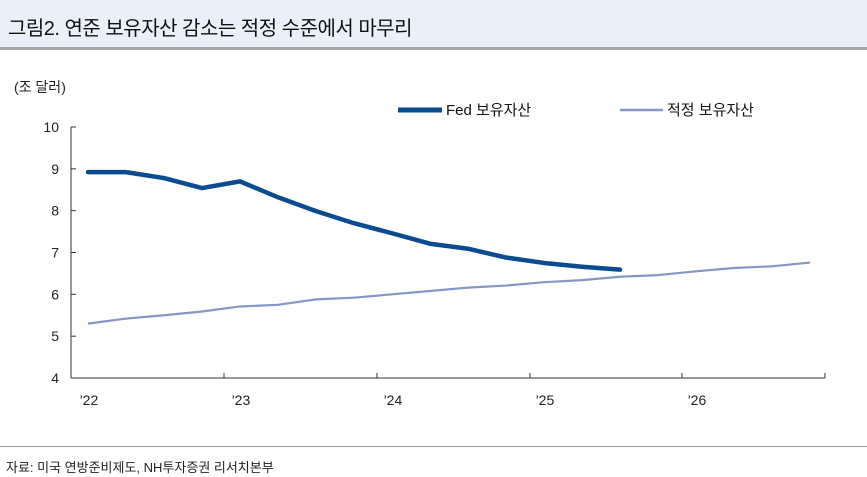 The image size is (867, 477). Describe the element at coordinates (210, 29) in the screenshot. I see `figure-title: 그림2. 연준 보유자산 감소는 적정 수준에서 마무리` at that location.